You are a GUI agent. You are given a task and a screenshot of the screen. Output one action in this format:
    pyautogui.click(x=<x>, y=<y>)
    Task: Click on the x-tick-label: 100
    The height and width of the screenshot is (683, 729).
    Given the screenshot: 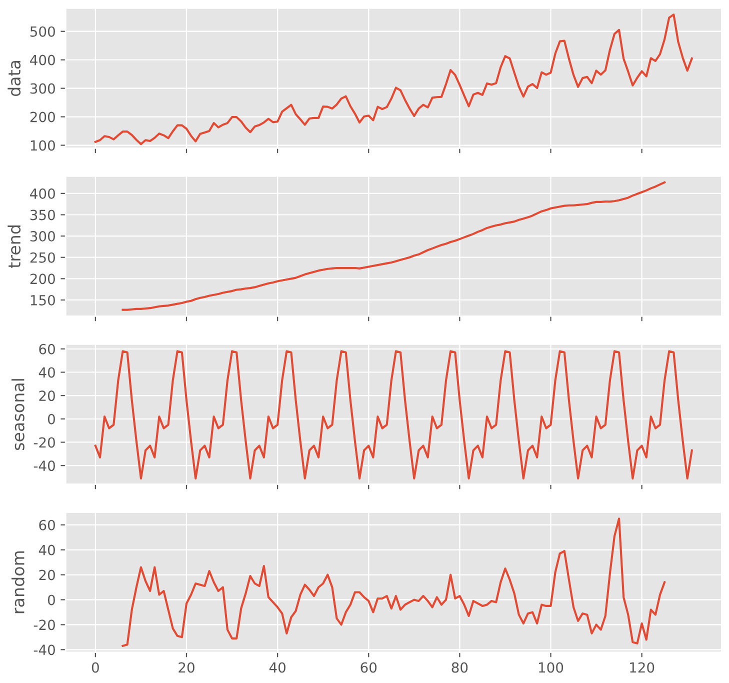 What is the action you would take?
    pyautogui.click(x=551, y=667)
    